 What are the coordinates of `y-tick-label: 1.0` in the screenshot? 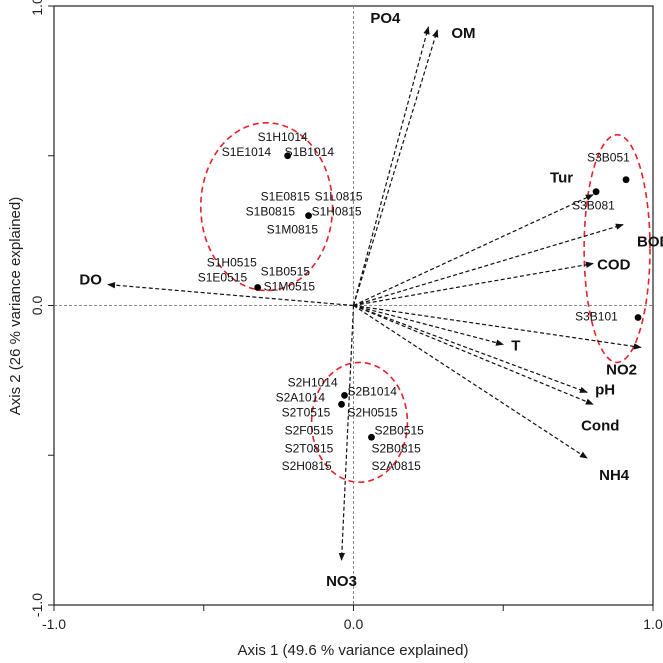 It's located at (37, 8).